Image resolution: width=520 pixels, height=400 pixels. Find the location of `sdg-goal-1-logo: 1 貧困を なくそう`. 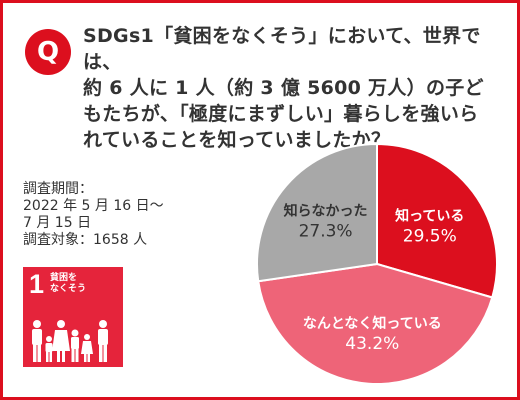

sdg-goal-1-logo: 1 貧困を なくそう is located at coordinates (73, 317).